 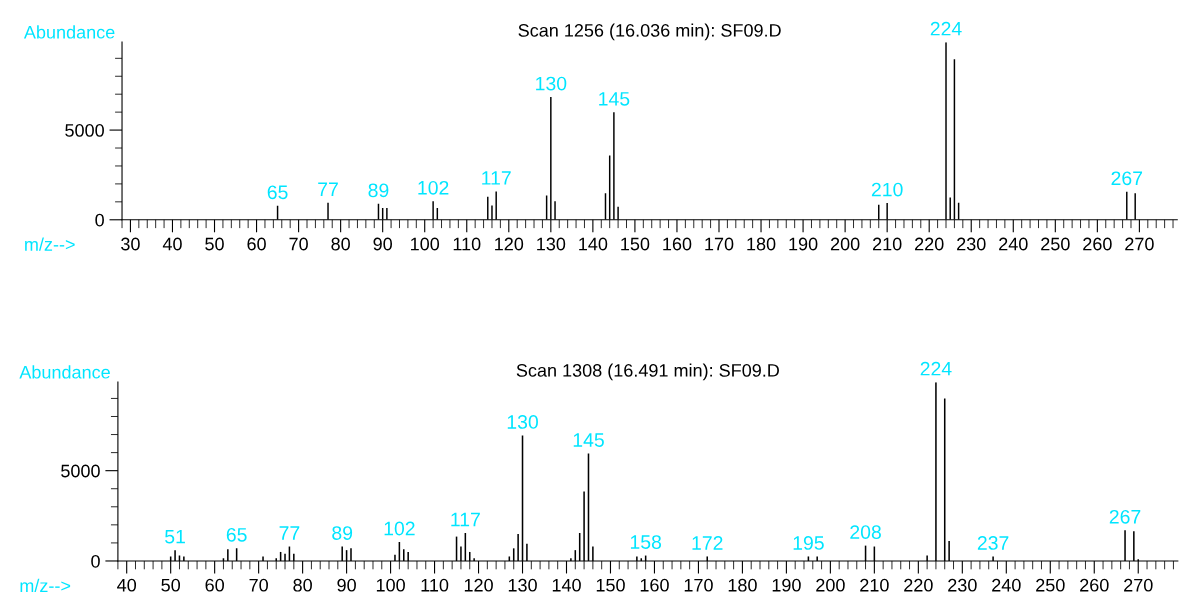 What do you see at coordinates (130, 244) in the screenshot?
I see `x-tick-label: 30` at bounding box center [130, 244].